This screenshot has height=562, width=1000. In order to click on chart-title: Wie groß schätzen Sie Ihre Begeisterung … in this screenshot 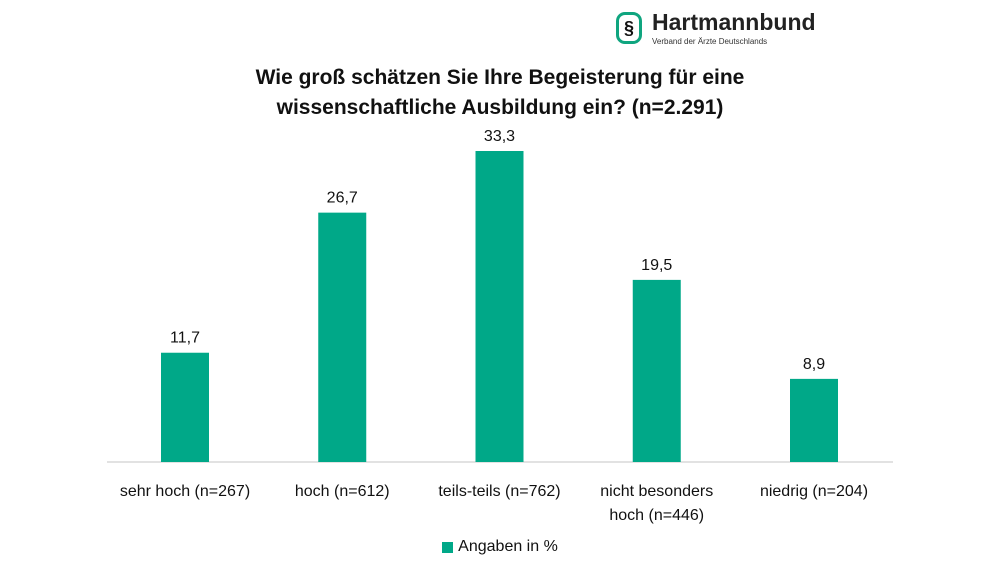, I will do `click(500, 93)`.